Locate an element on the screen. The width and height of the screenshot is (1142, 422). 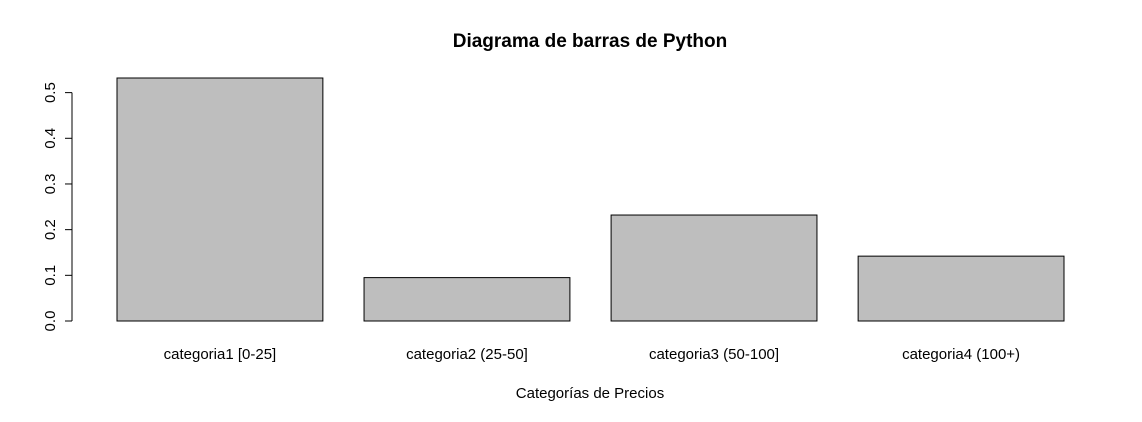
x-tick-label-3: categoria3 (50-100] is located at coordinates (714, 354).